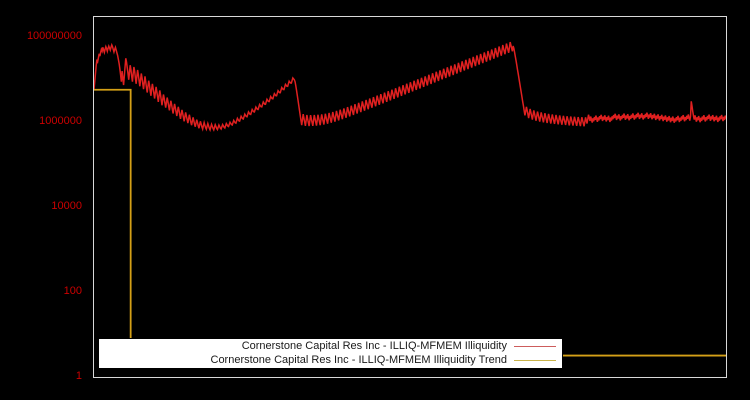 This screenshot has height=400, width=750. What do you see at coordinates (54, 36) in the screenshot?
I see `y-axis-tick-label: 100000000` at bounding box center [54, 36].